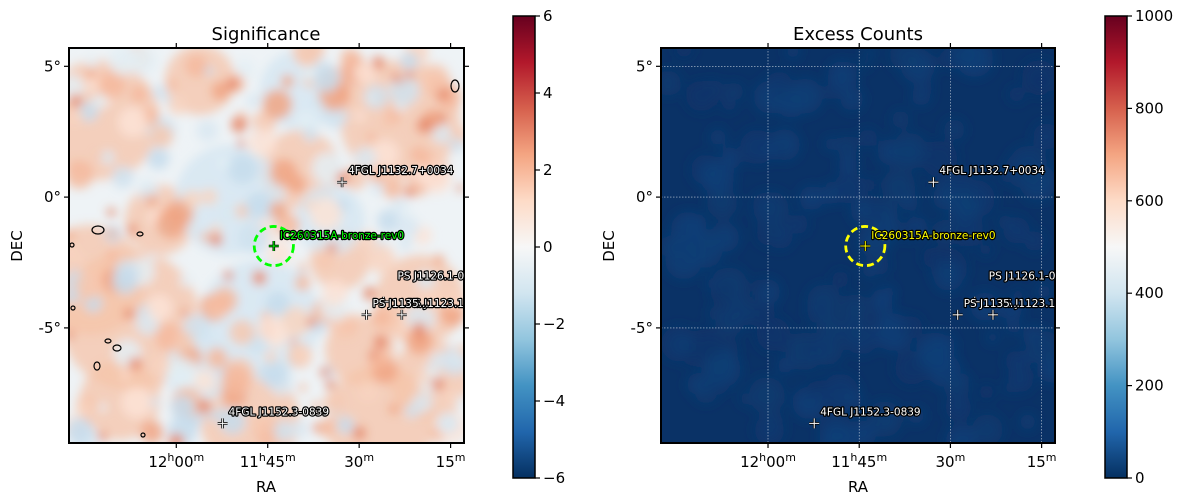 This screenshot has width=1190, height=504. Describe the element at coordinates (554, 478) in the screenshot. I see `colorbar-tick-label: −6` at that location.